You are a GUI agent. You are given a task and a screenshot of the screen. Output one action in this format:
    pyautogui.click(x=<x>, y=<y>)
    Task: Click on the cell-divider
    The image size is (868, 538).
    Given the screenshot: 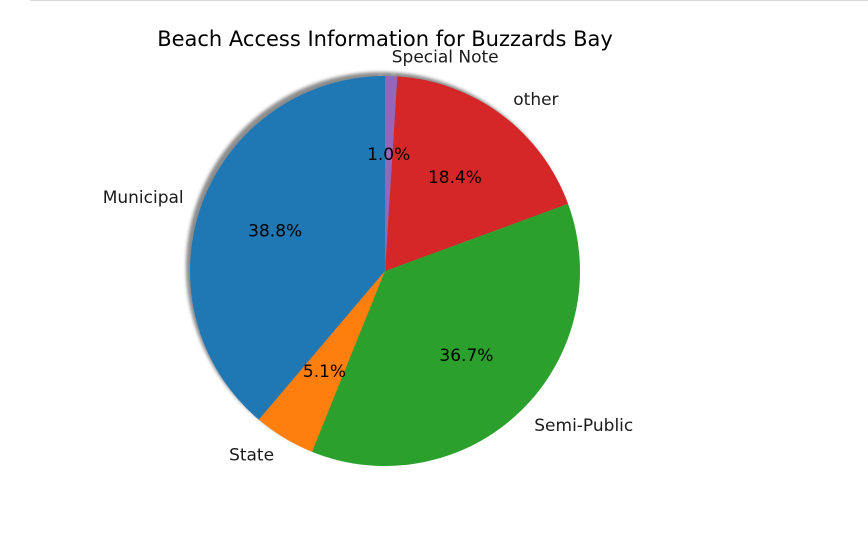 What is the action you would take?
    pyautogui.click(x=449, y=0)
    